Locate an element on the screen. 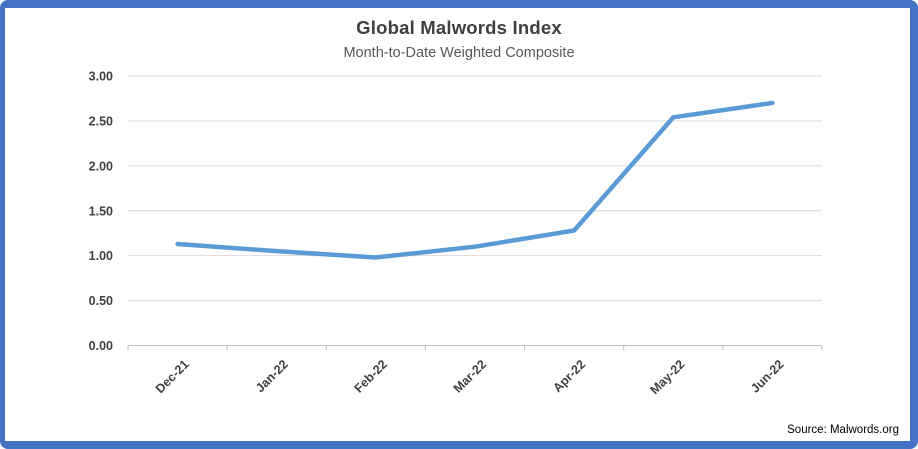 This screenshot has height=449, width=918. x-tick-label: Apr-22 is located at coordinates (569, 376).